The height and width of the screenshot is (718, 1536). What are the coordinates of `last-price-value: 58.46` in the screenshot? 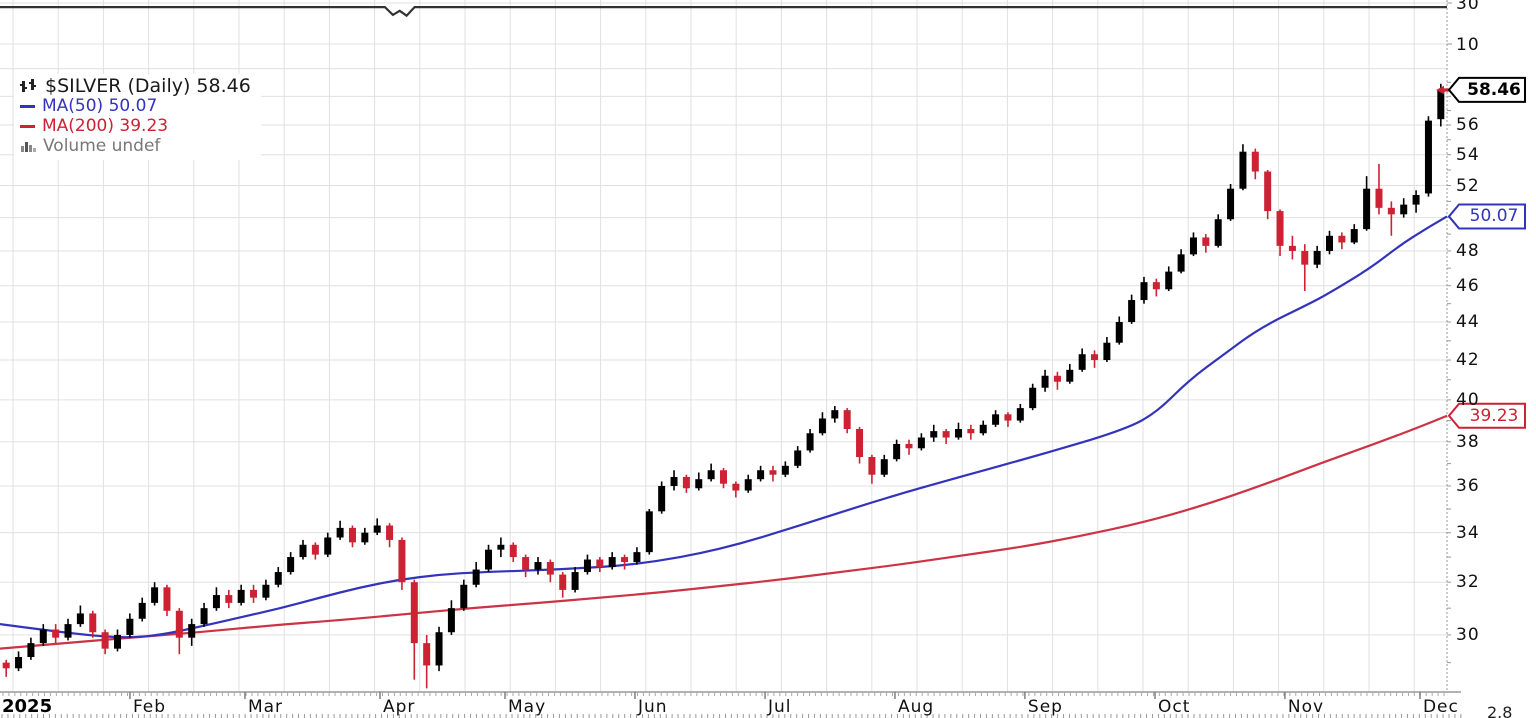 It's located at (1494, 89).